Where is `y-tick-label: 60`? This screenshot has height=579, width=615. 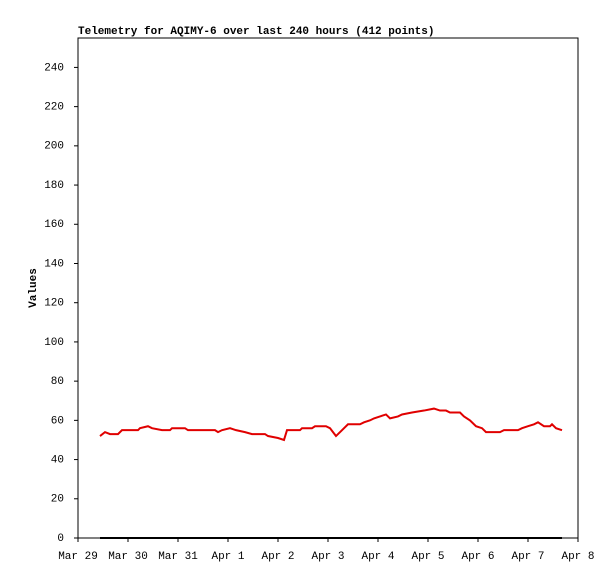
y-tick-label: 60 is located at coordinates (57, 421).